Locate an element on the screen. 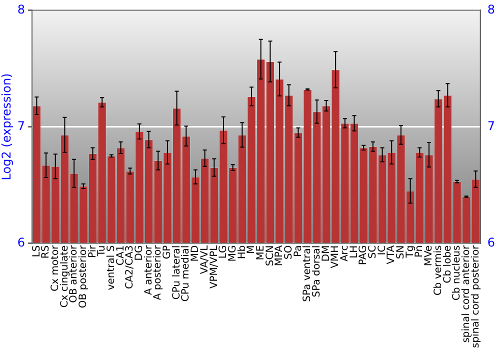 The height and width of the screenshot is (350, 500). x-tick-label: Cb lobe is located at coordinates (448, 264).